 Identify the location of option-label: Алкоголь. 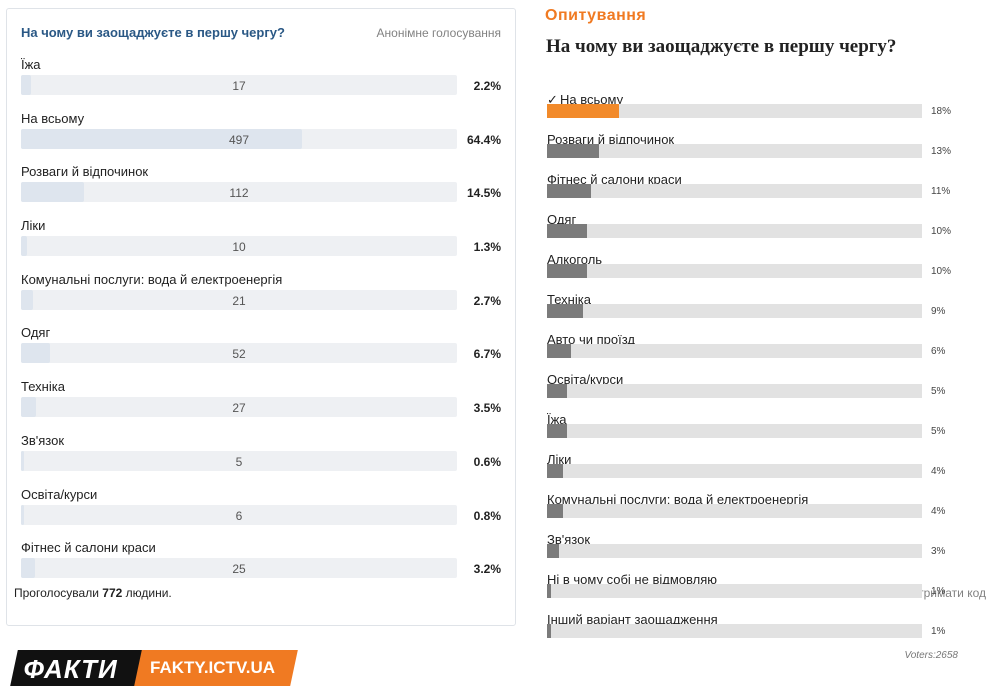
(575, 259).